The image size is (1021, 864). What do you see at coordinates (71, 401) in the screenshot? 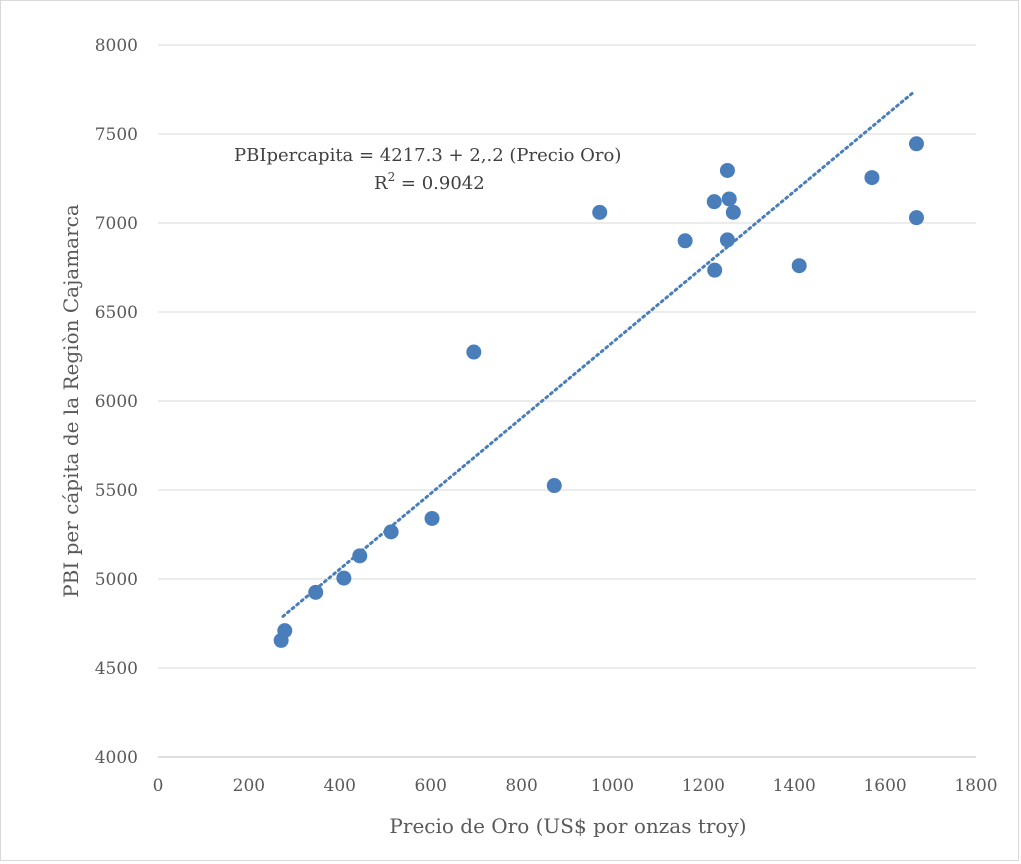
I see `y-axis-title: PBI per cápita de la Regiòn Cajamarca` at bounding box center [71, 401].